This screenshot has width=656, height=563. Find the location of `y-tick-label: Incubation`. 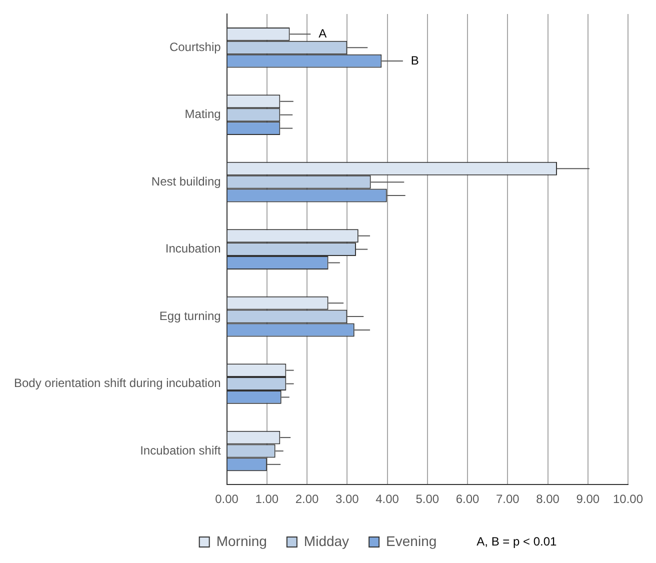

y-tick-label: Incubation is located at coordinates (193, 249).